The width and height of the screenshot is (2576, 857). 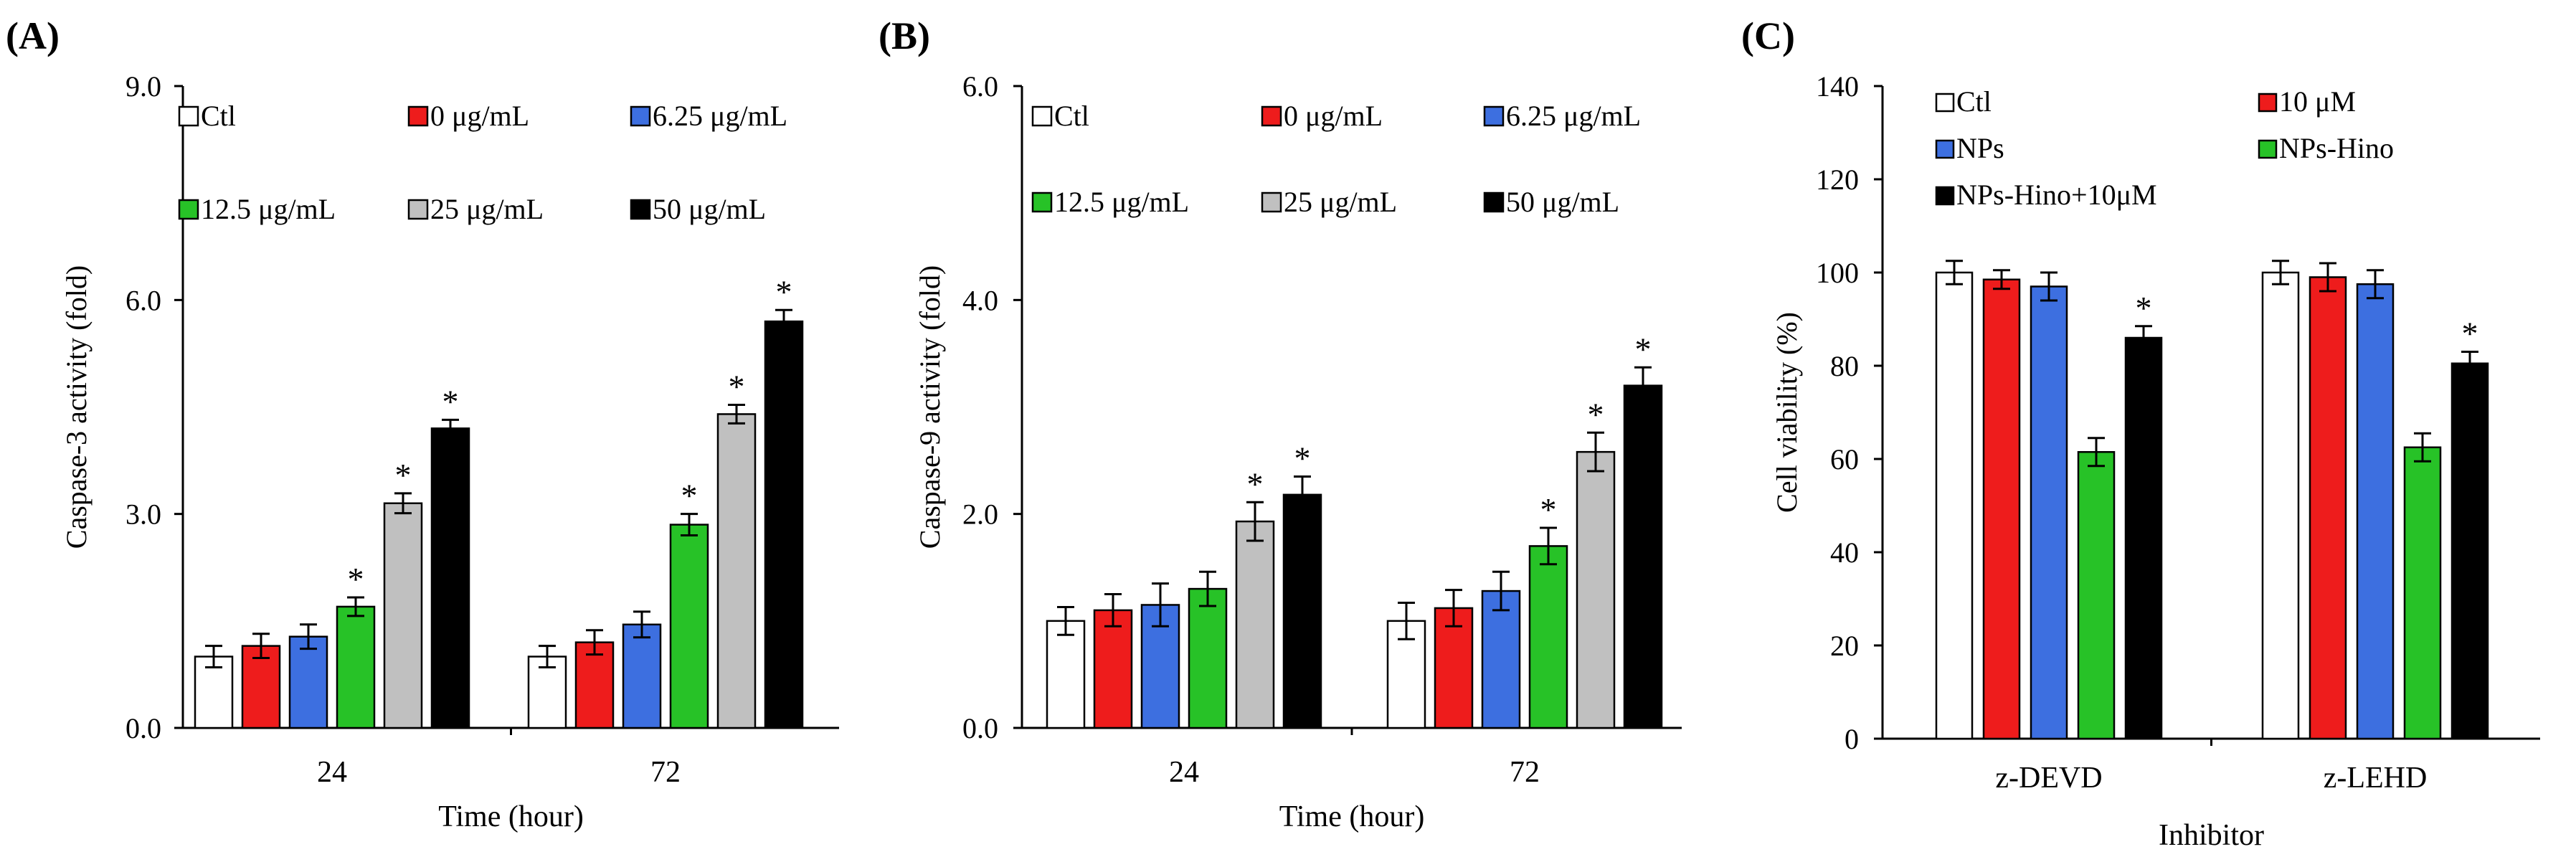 What do you see at coordinates (1787, 412) in the screenshot?
I see `y-axis-title: Cell viability (%)` at bounding box center [1787, 412].